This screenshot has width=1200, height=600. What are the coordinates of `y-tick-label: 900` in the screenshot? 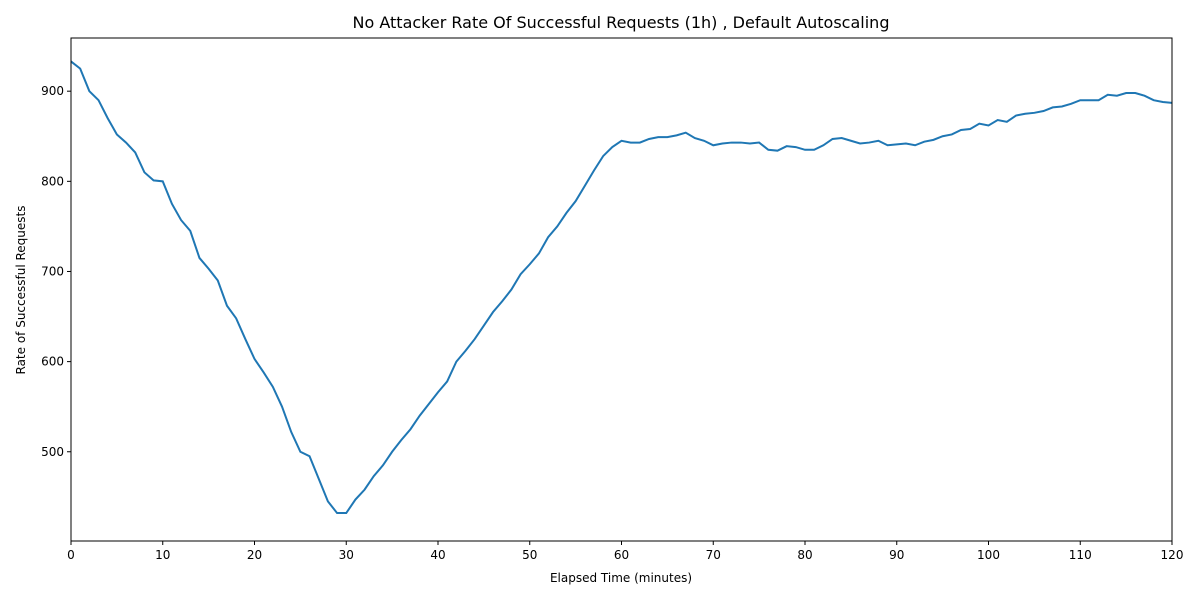 It's located at (52, 91).